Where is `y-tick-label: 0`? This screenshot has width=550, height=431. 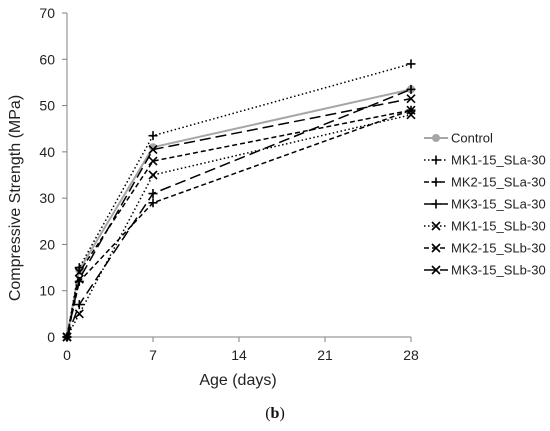
y-tick-label: 0 is located at coordinates (51, 337).